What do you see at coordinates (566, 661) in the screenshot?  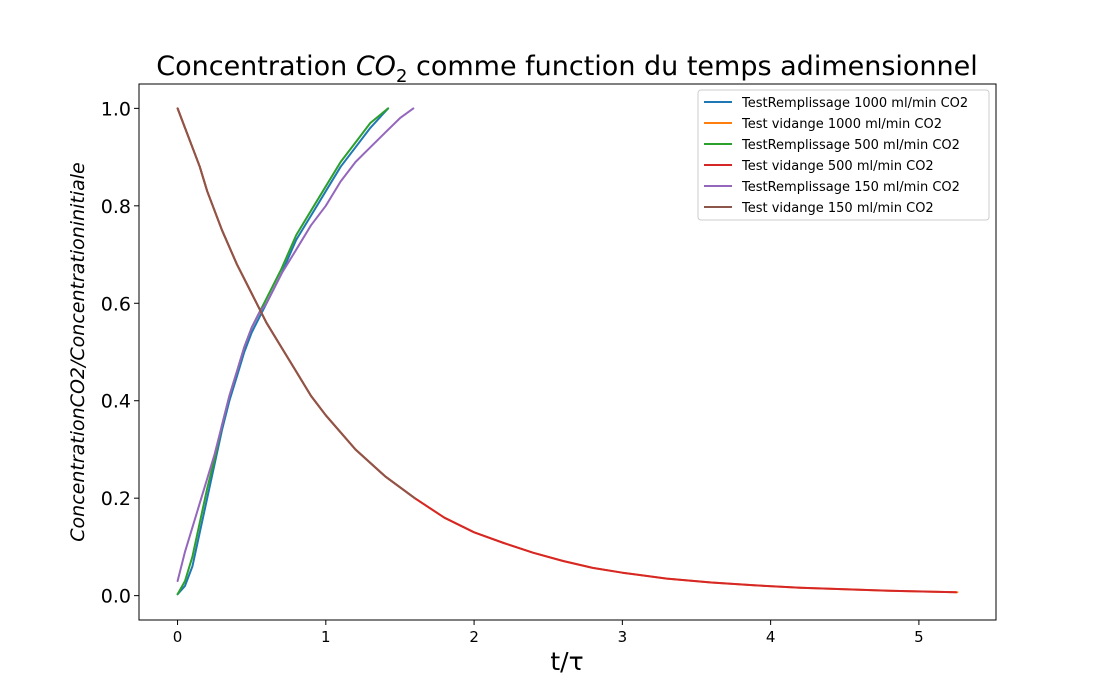 I see `x-axis-label: t/τ` at bounding box center [566, 661].